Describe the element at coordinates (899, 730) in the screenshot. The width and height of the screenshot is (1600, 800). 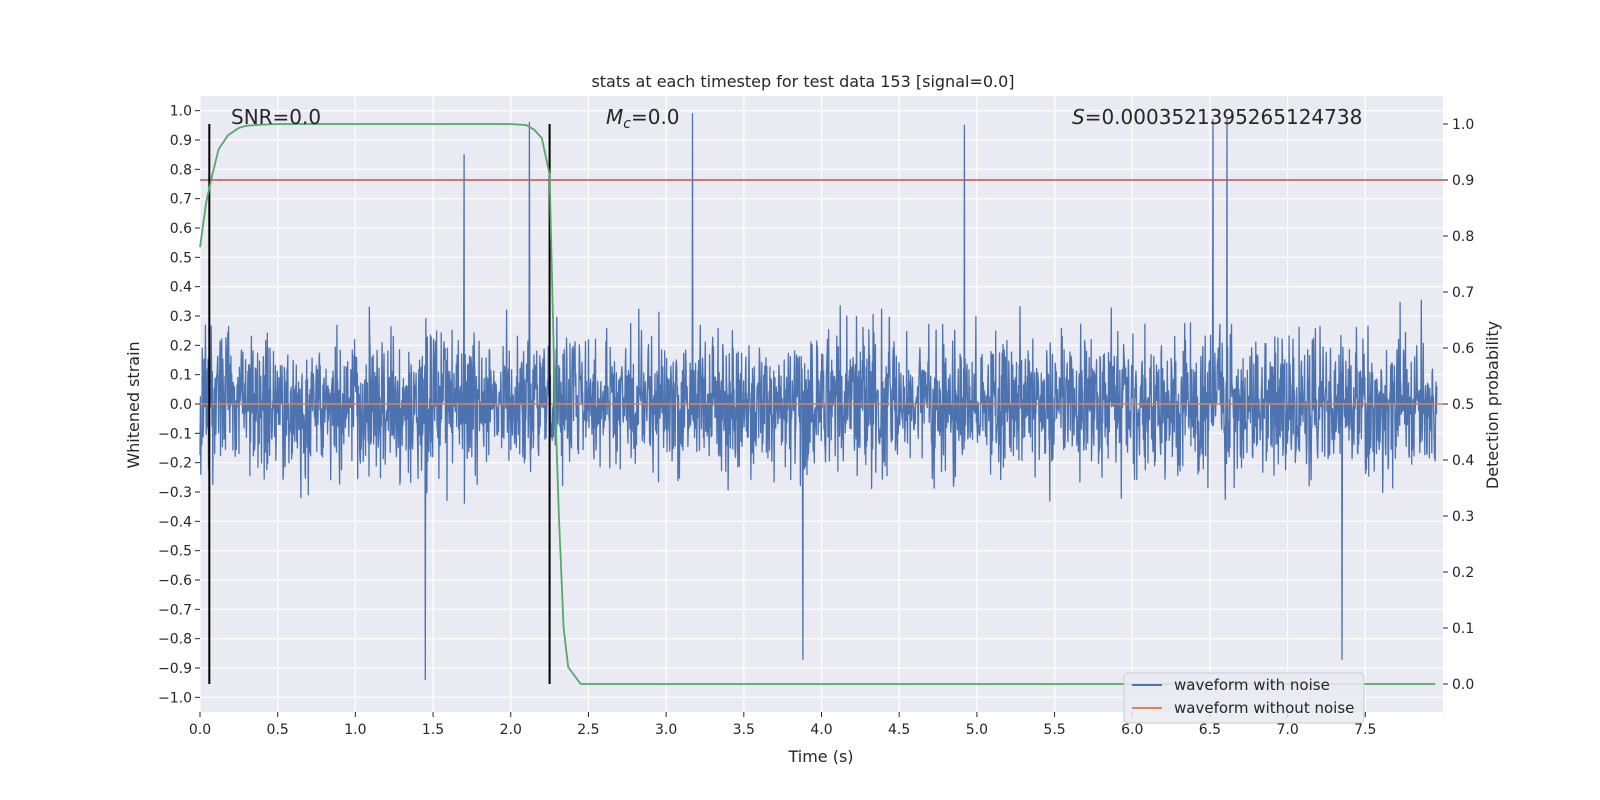
I see `x-tick-label: 4.5` at that location.